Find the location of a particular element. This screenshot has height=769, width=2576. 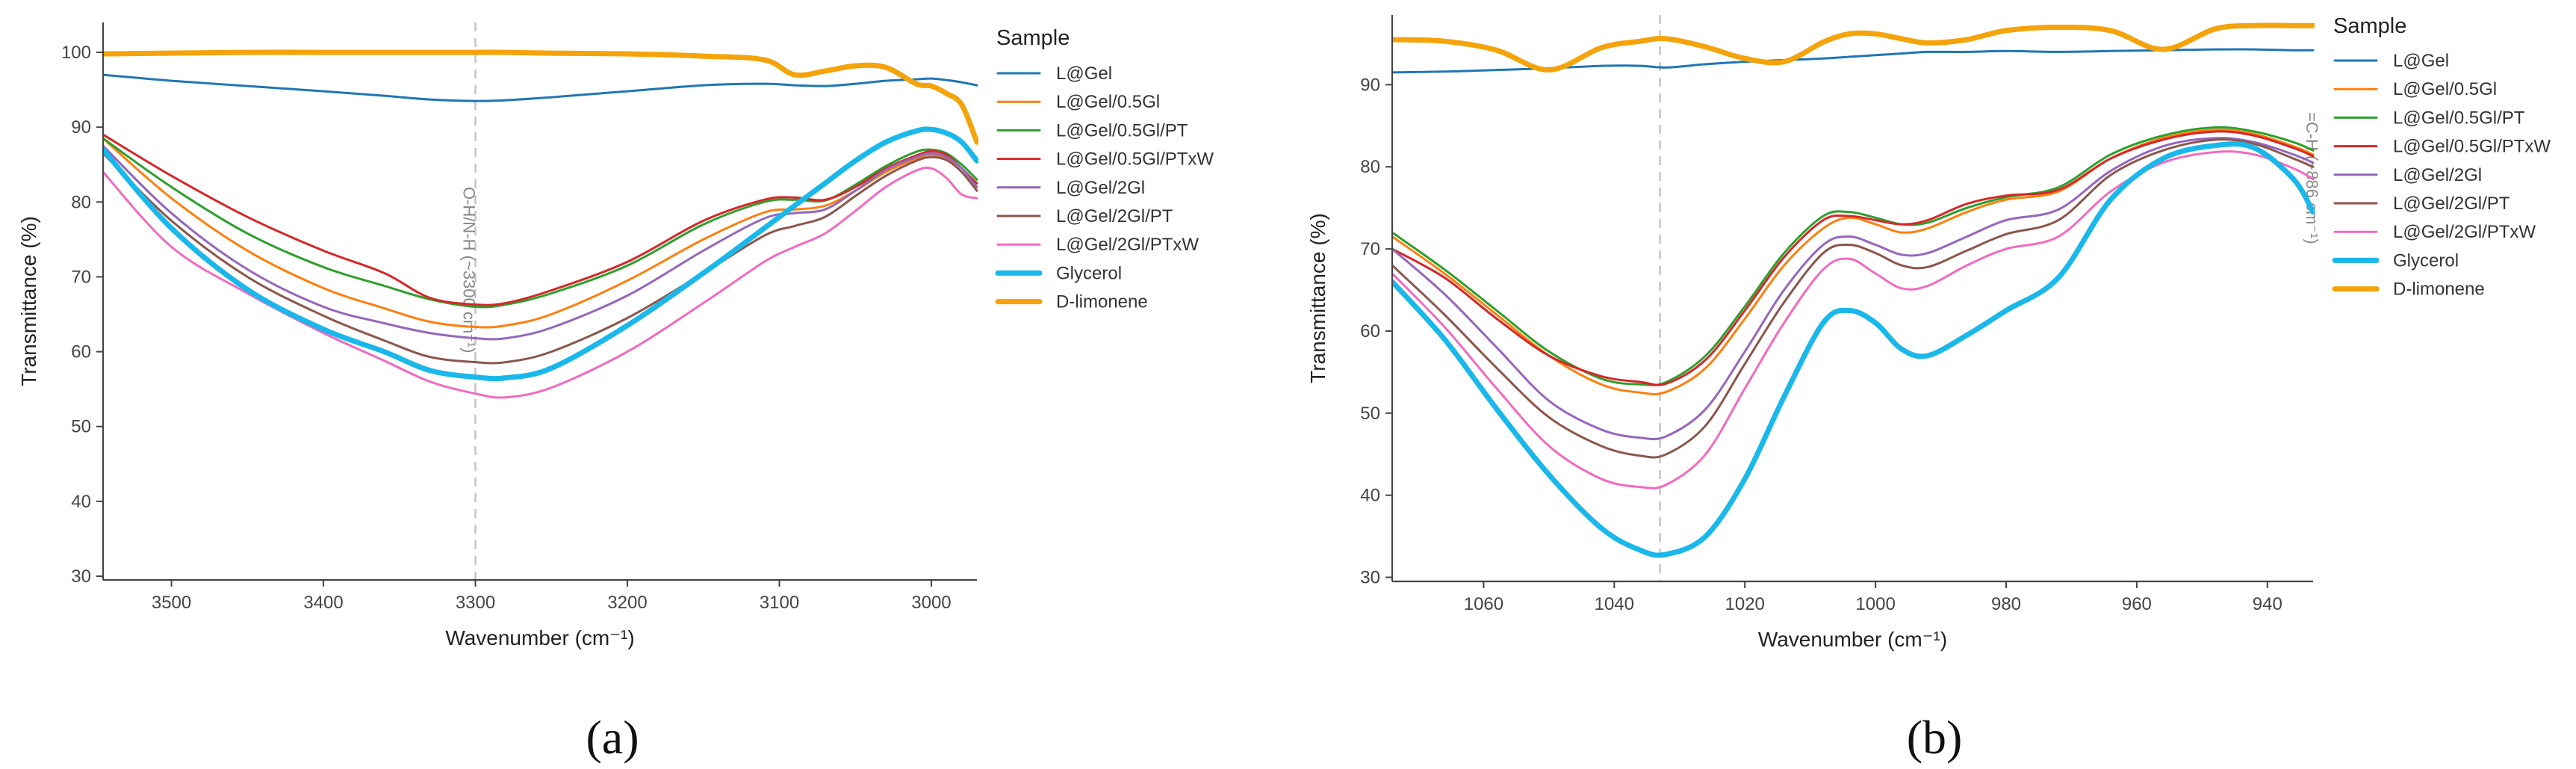

y-tick-label: 100 is located at coordinates (76, 53).